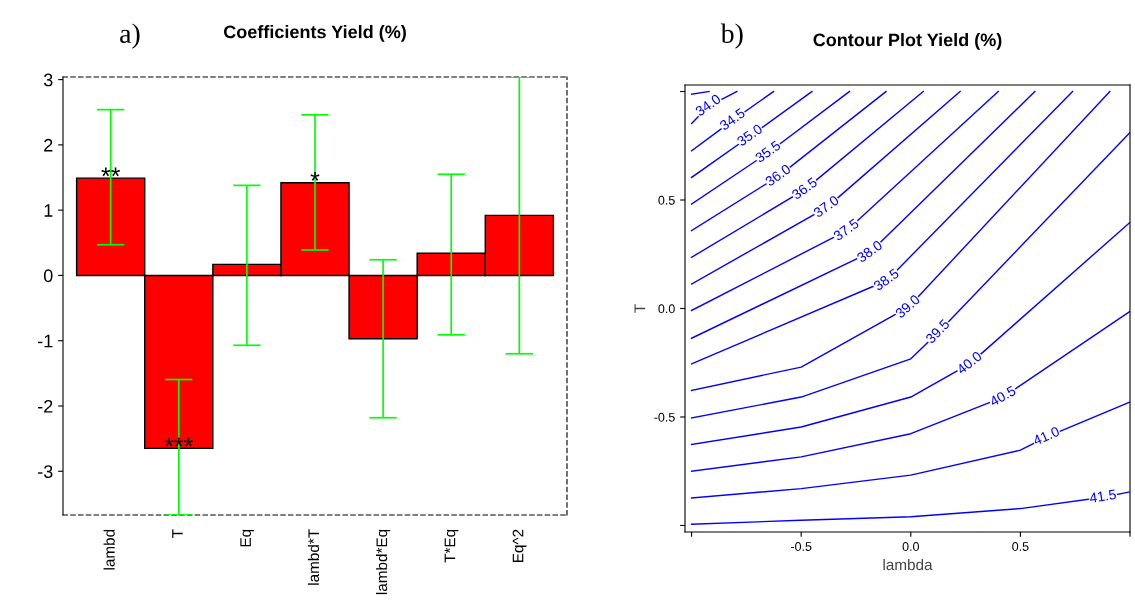  What do you see at coordinates (177, 533) in the screenshot?
I see `x-tick-label: T` at bounding box center [177, 533].